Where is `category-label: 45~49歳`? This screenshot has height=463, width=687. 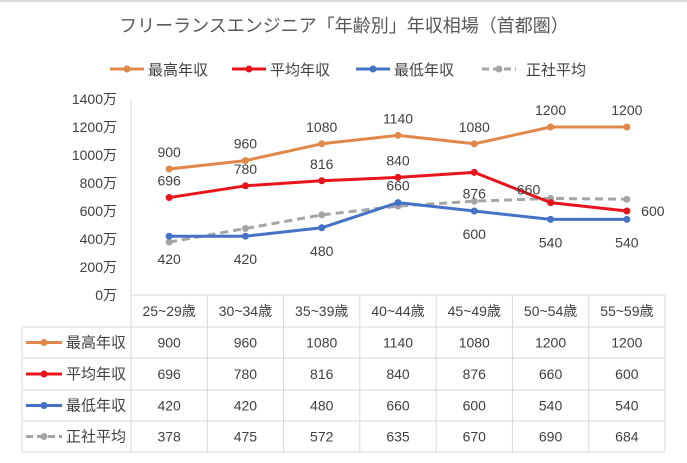 category-label: 45~49歳 is located at coordinates (474, 311).